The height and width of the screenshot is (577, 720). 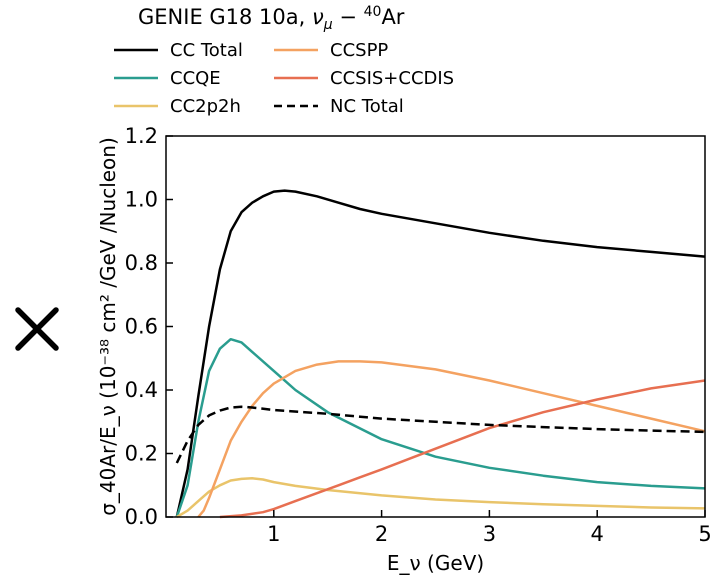 I want to click on x-tick-label: 3, so click(x=489, y=534).